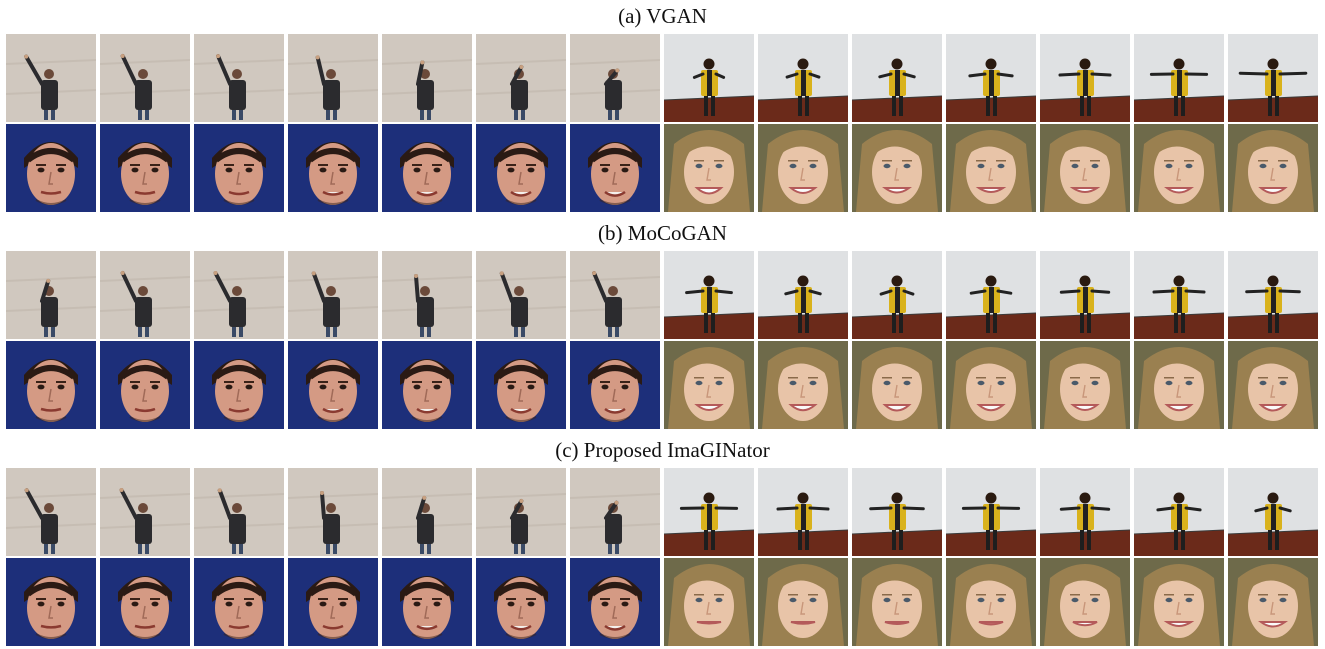  I want to click on section-title-imaginator: (c) Proposed ImaGINator, so click(662, 450).